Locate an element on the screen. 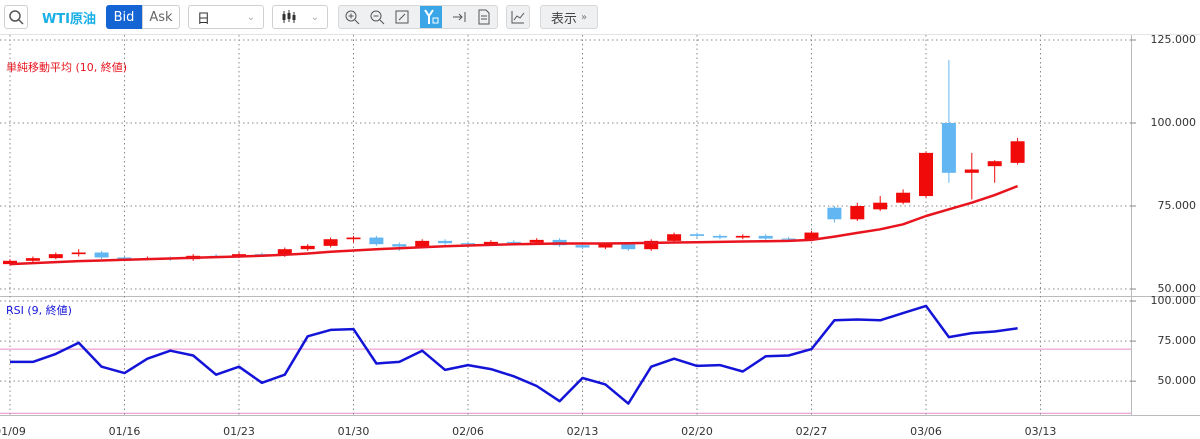 The height and width of the screenshot is (439, 1200). period-select: 日 ⌄ is located at coordinates (226, 17).